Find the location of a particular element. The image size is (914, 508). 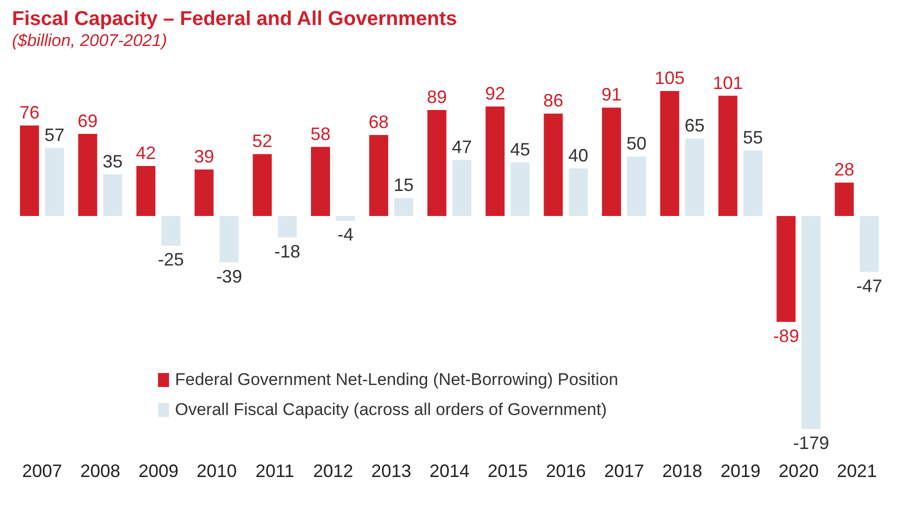

data-label: 55 is located at coordinates (752, 138).